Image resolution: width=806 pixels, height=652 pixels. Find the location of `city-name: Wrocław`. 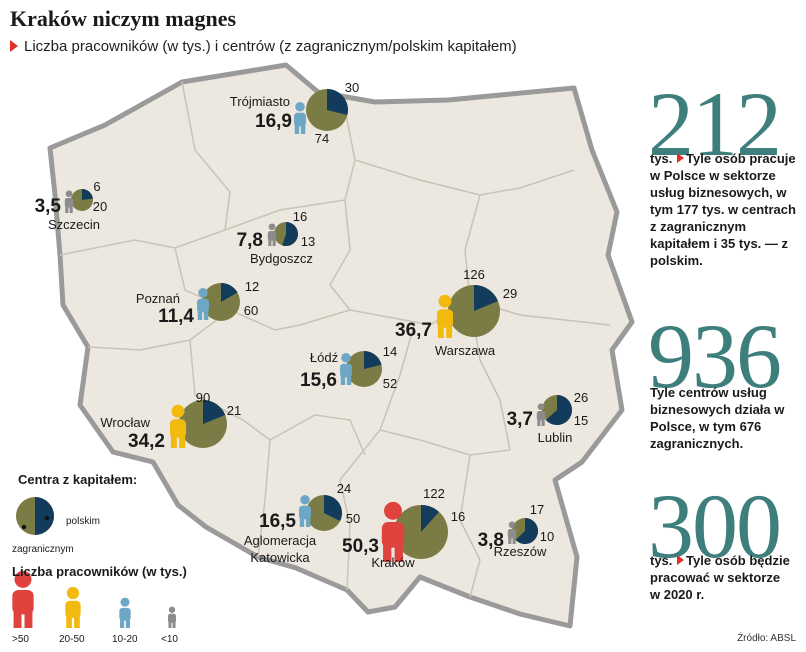

city-name: Wrocław is located at coordinates (125, 422).